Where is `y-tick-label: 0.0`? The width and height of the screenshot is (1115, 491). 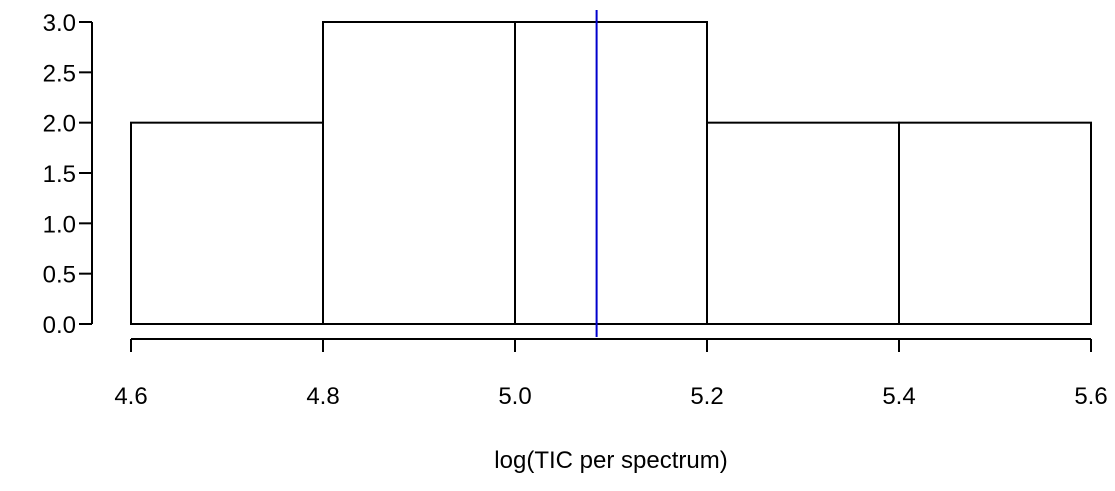
y-tick-label: 0.0 is located at coordinates (59, 325).